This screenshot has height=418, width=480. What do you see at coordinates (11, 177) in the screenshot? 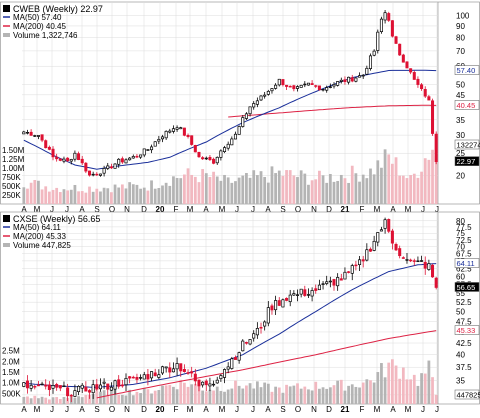
I see `volume-tick-label: 750K` at bounding box center [11, 177].